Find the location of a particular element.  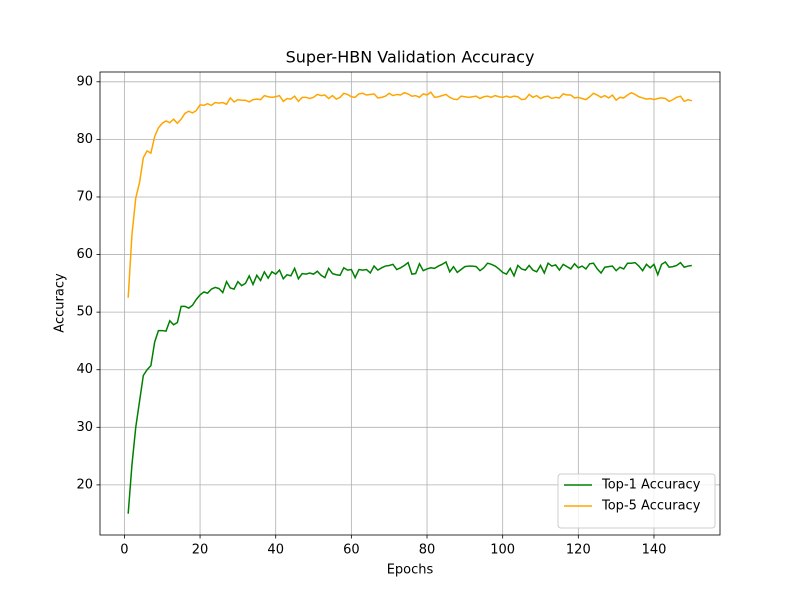

x-tick-label: 80 is located at coordinates (427, 550).